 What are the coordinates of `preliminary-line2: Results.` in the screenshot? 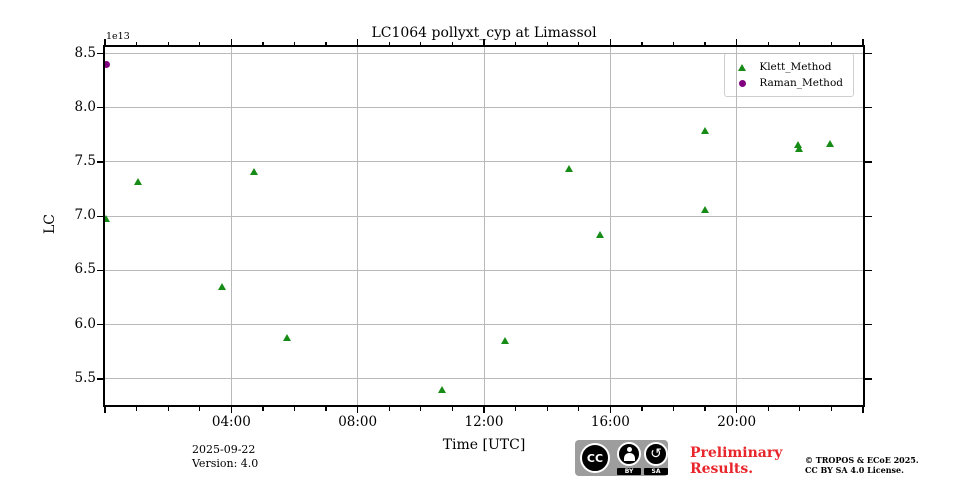 It's located at (722, 469).